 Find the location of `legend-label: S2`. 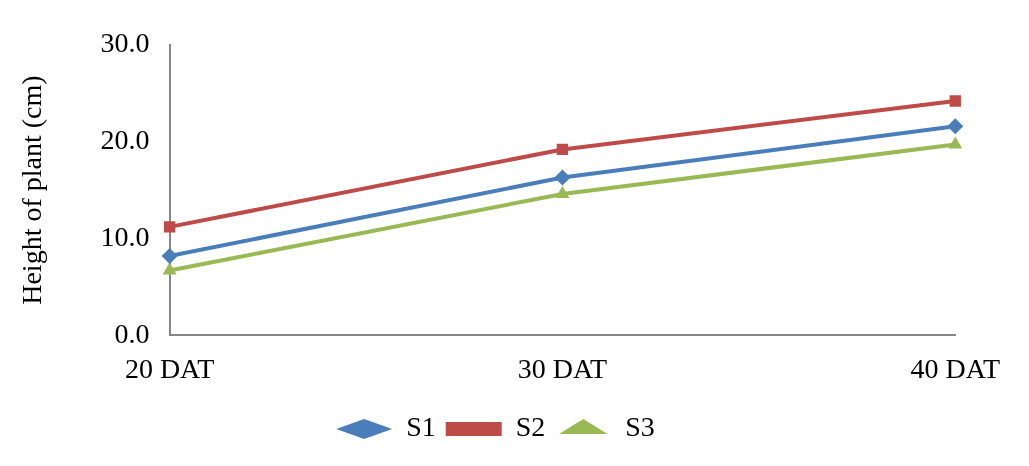

legend-label: S2 is located at coordinates (530, 427).